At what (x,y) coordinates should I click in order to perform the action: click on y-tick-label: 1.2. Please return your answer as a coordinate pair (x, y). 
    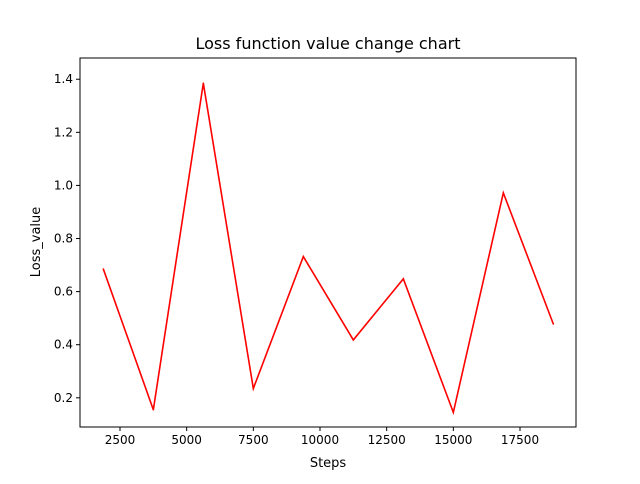
    Looking at the image, I should click on (63, 132).